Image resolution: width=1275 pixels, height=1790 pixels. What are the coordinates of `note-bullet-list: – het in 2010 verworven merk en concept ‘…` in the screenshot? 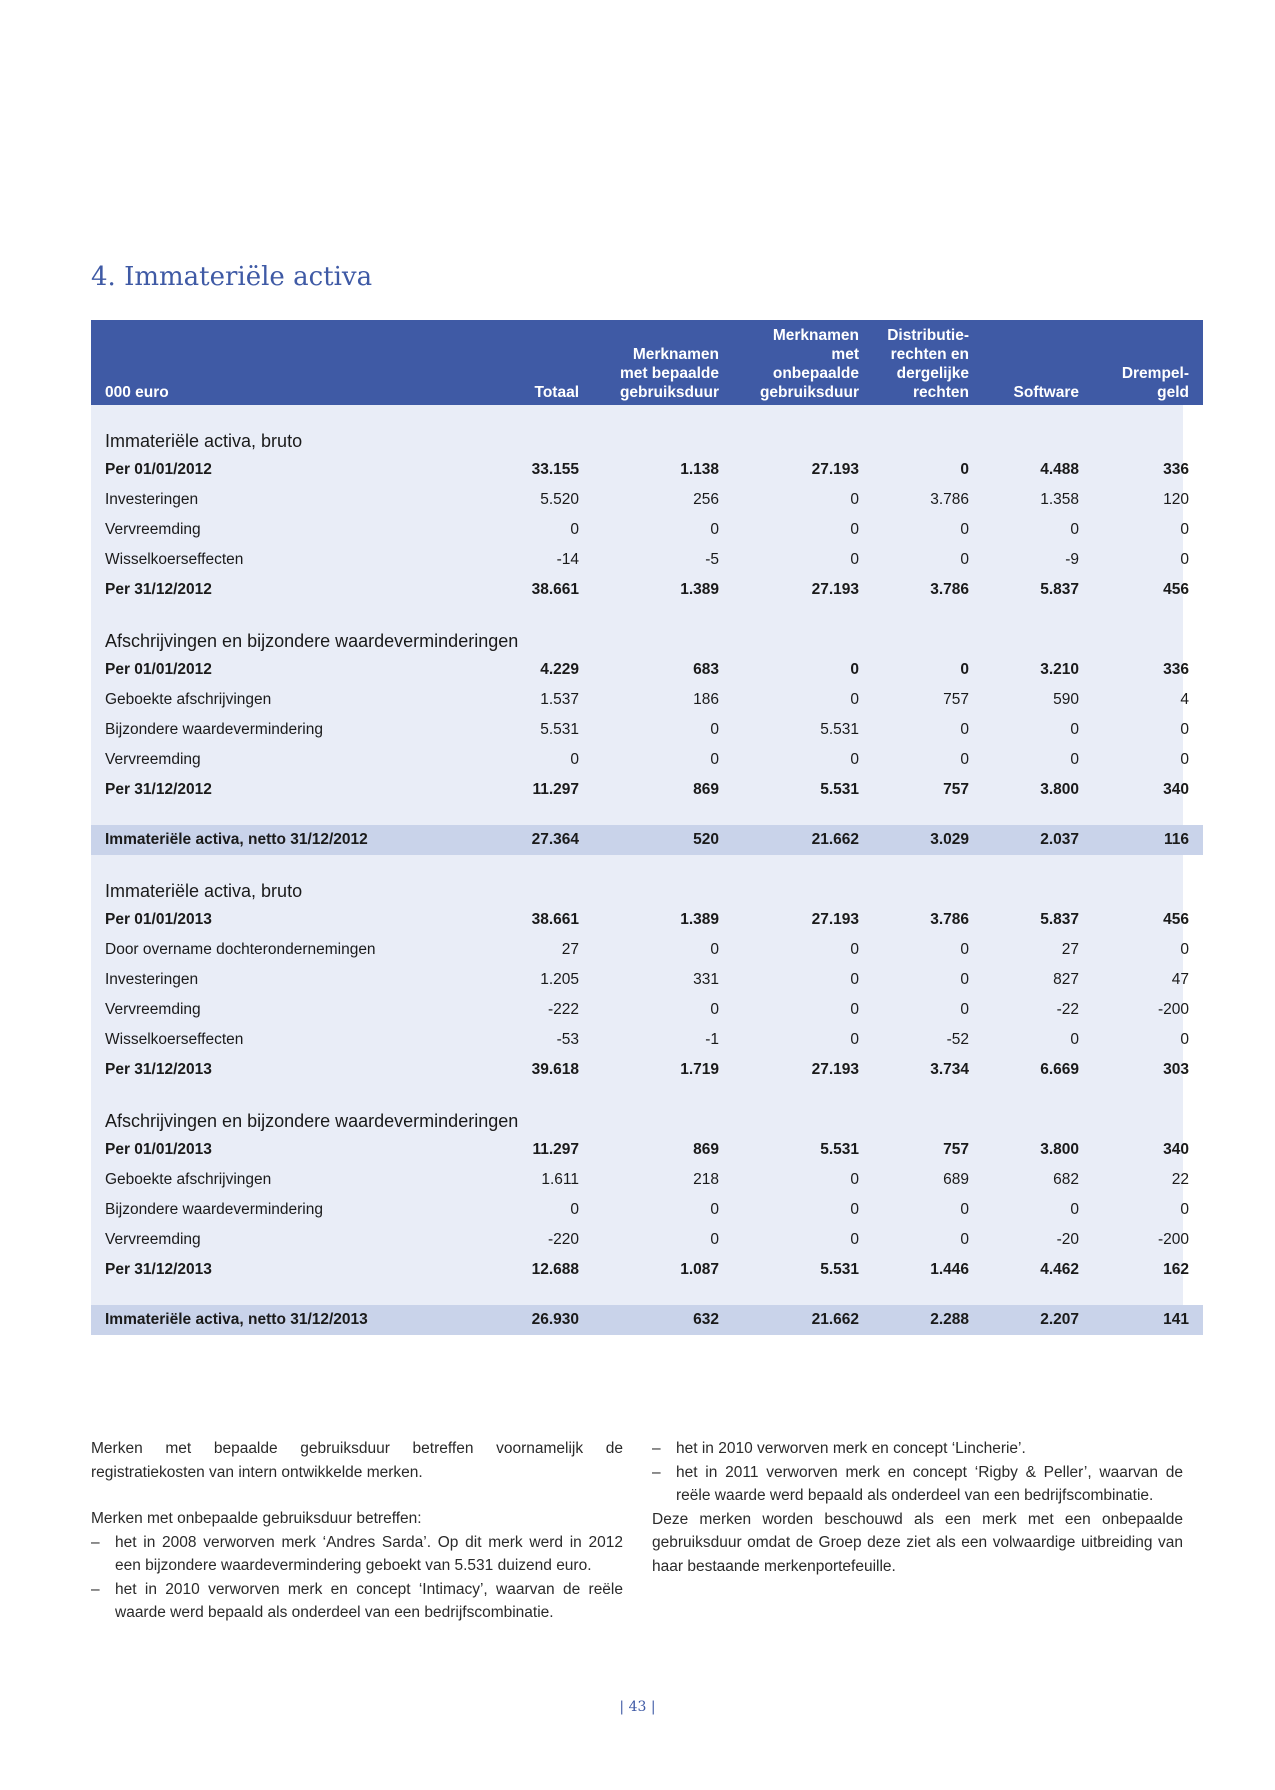 It's located at (917, 1472).